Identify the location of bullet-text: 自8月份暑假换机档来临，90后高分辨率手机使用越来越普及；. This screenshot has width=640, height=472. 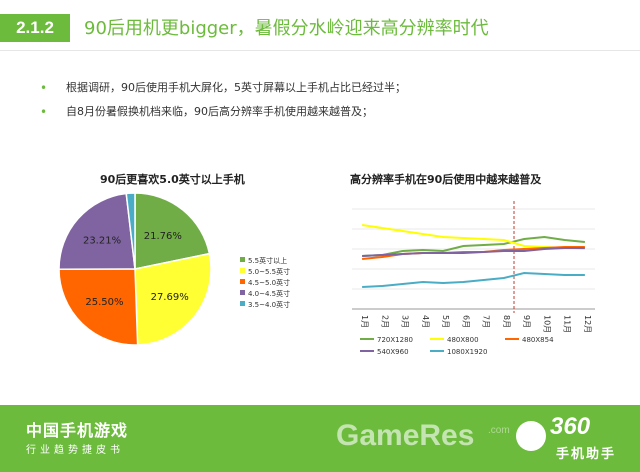
(219, 111).